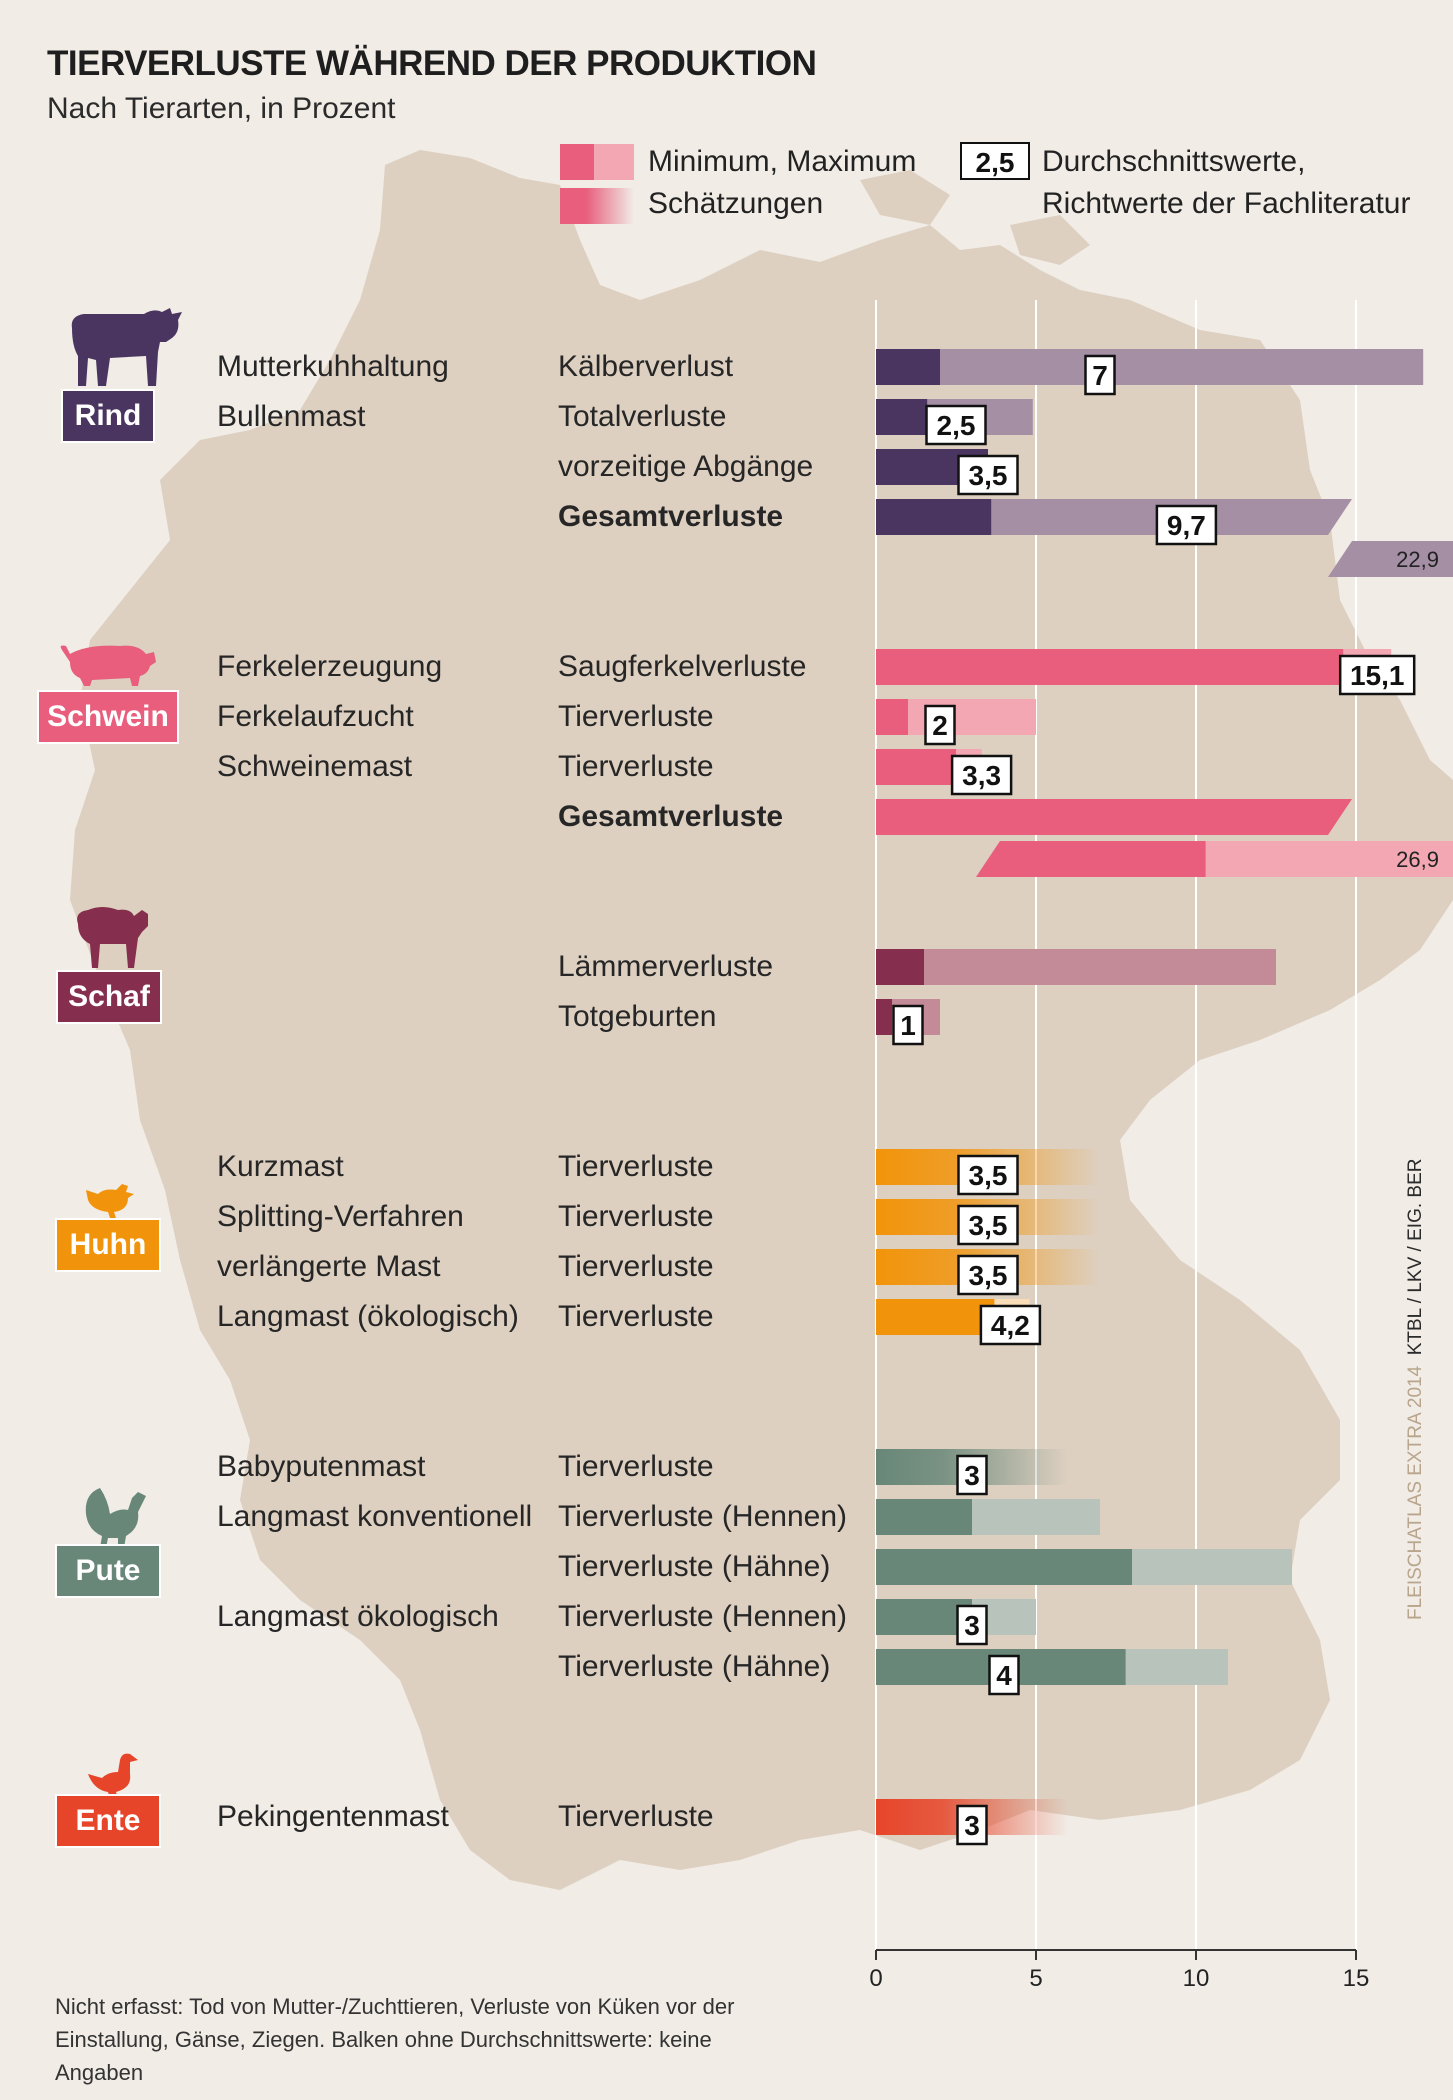 This screenshot has width=1453, height=2100. Describe the element at coordinates (694, 1666) in the screenshot. I see `measure-label: Tierverluste (Hähne)` at that location.